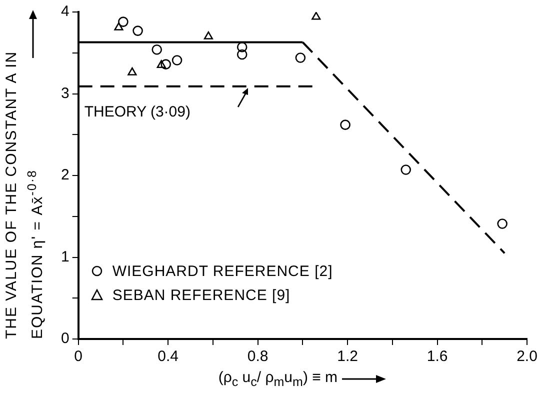 This screenshot has width=541, height=407. What do you see at coordinates (437, 357) in the screenshot?
I see `x-tick-label: 1.6` at bounding box center [437, 357].